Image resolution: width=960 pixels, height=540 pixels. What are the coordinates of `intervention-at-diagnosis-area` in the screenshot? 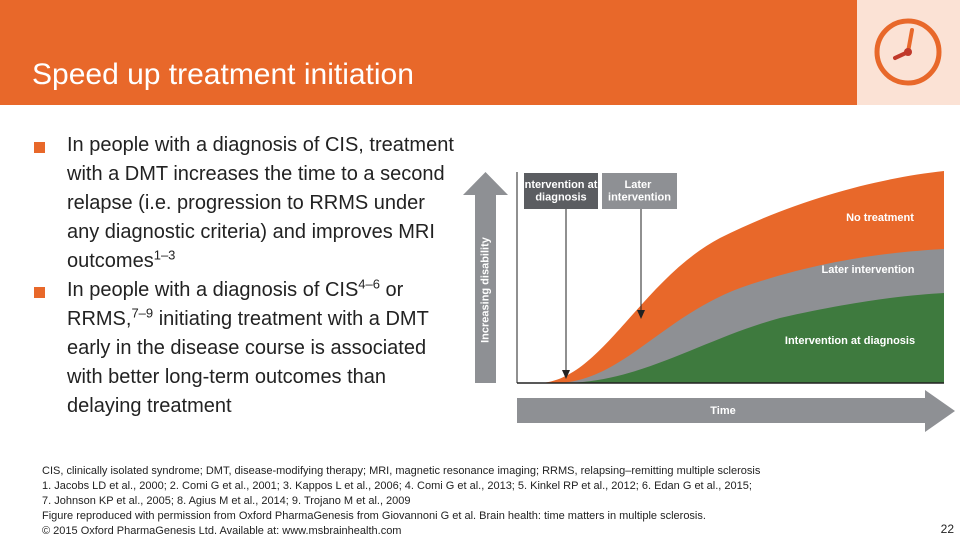 It's located at (753, 338).